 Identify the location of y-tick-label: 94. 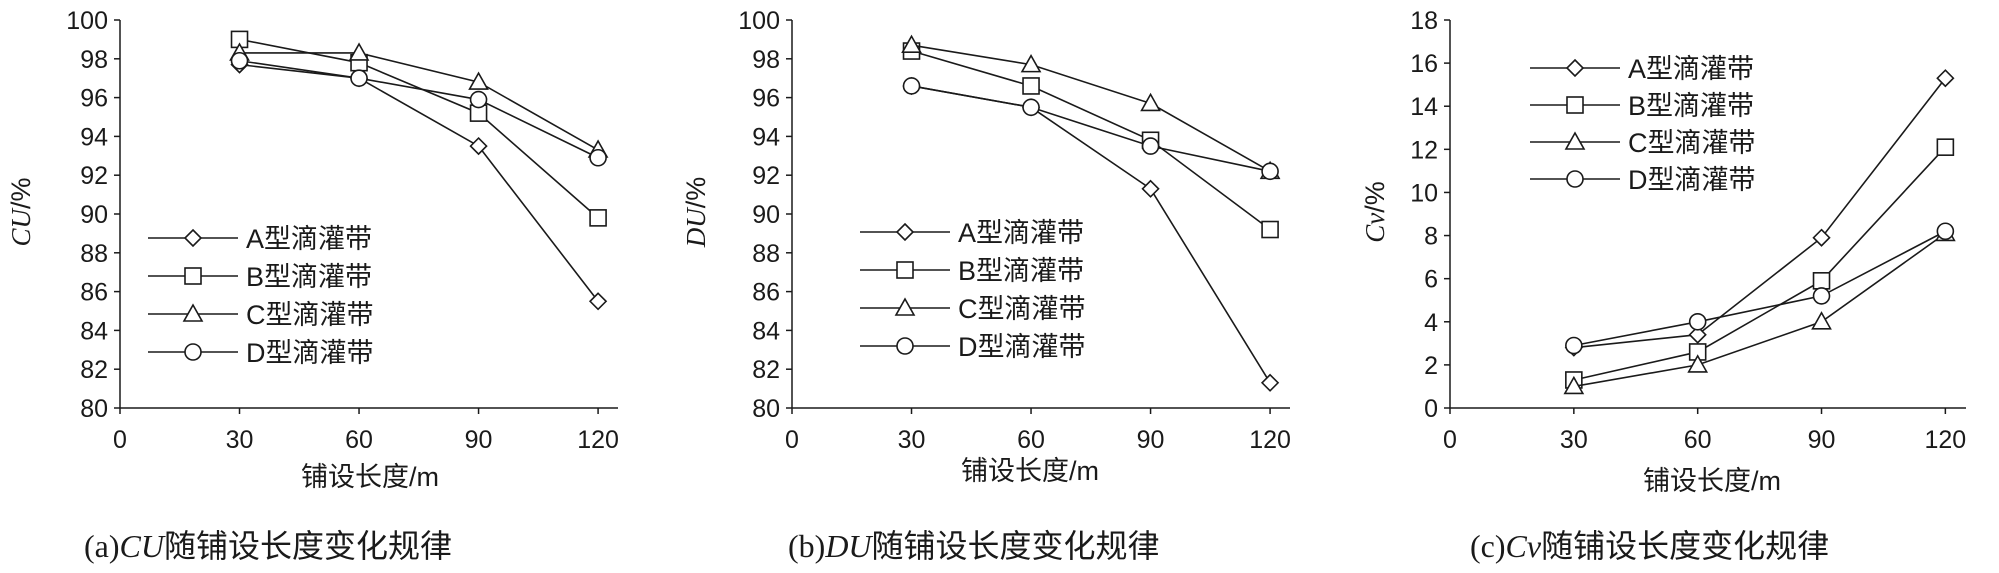
(94, 137).